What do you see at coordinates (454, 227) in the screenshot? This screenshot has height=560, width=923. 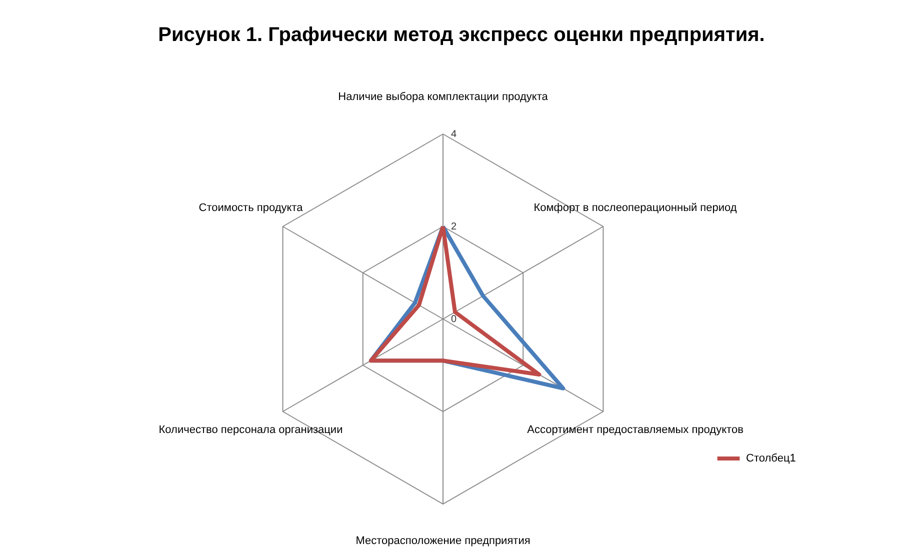 I see `y-tick-label: 2` at bounding box center [454, 227].